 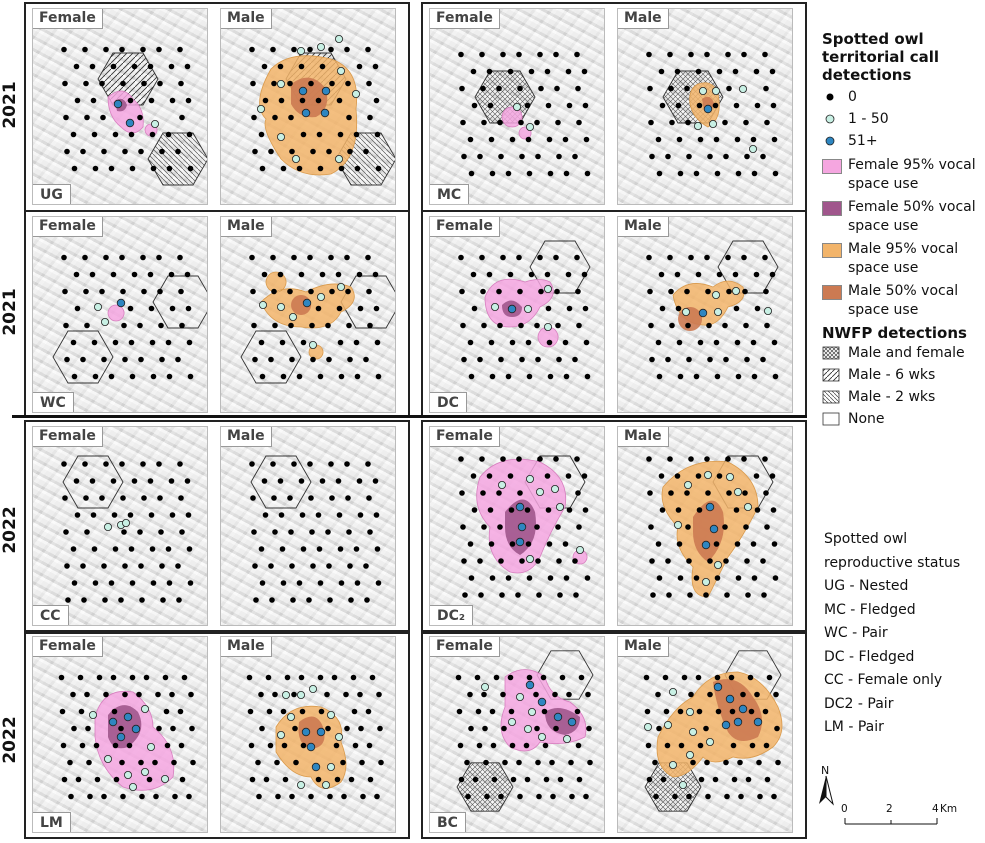 I want to click on panel-sex-label: Male, so click(x=643, y=227).